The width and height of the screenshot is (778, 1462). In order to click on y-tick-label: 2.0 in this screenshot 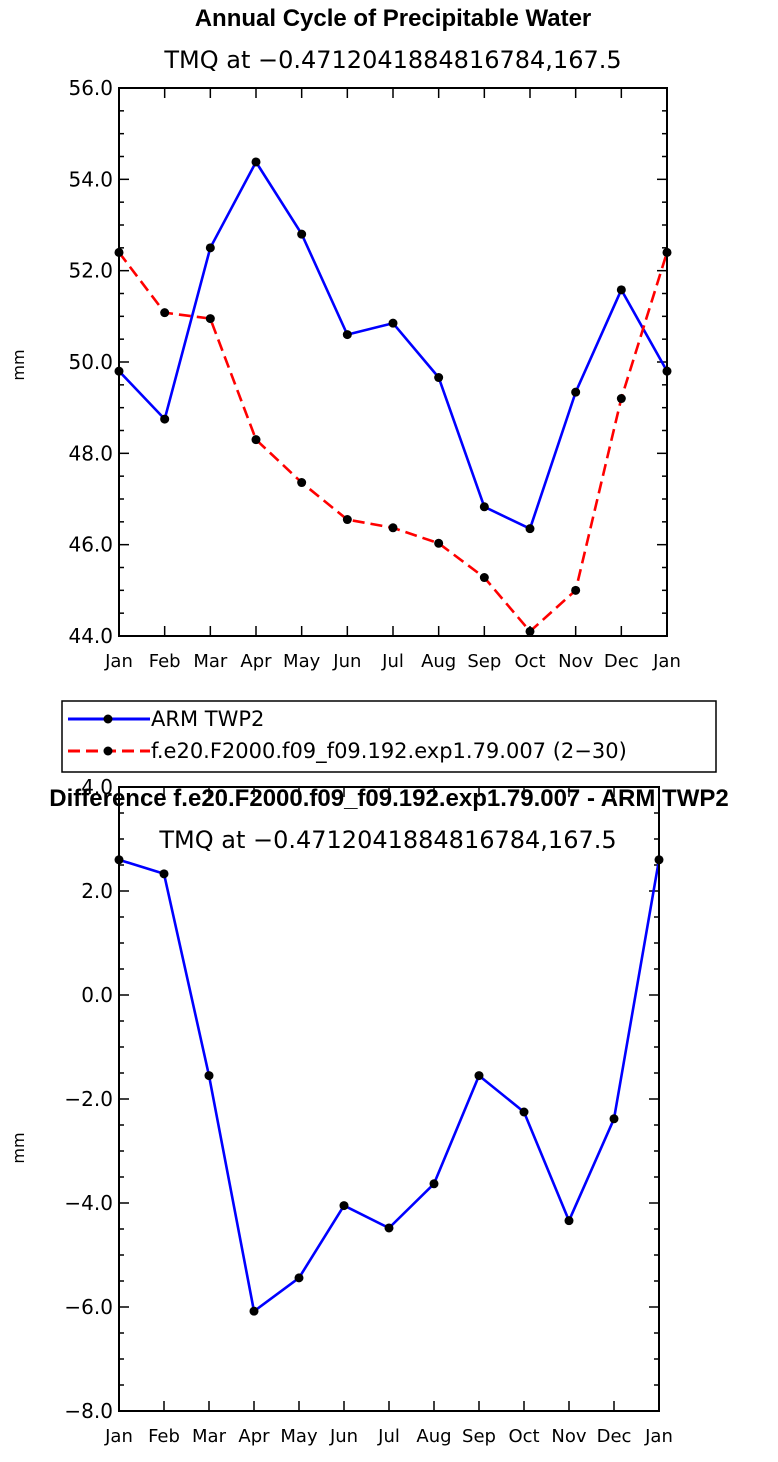, I will do `click(97, 891)`.